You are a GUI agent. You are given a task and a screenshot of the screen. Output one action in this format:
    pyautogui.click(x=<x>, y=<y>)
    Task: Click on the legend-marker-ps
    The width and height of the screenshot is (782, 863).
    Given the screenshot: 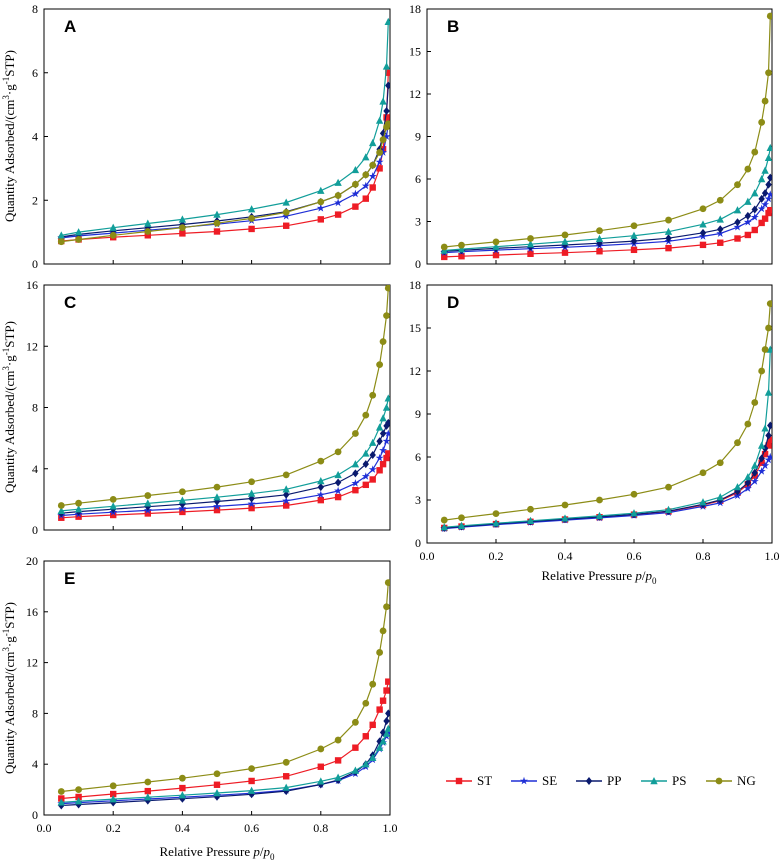 What is the action you would take?
    pyautogui.click(x=654, y=781)
    